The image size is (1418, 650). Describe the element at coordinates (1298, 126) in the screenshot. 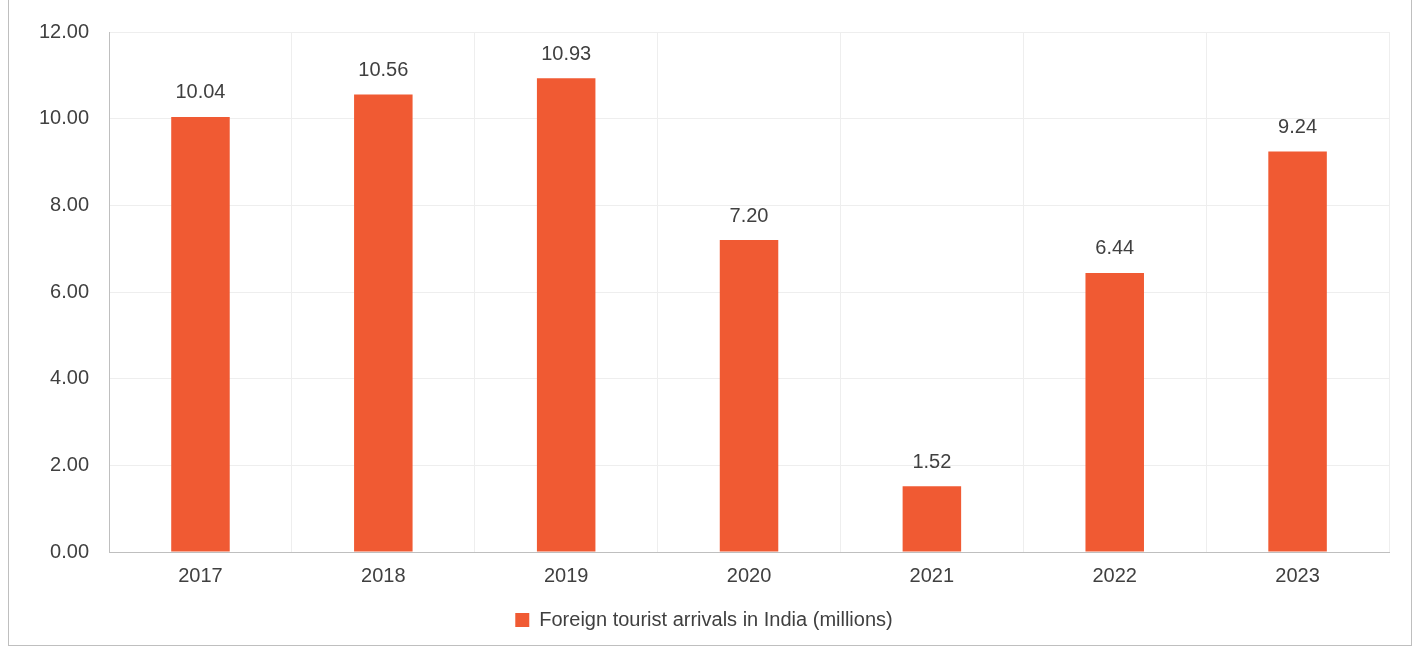

I see `data-label: 9.24` at that location.